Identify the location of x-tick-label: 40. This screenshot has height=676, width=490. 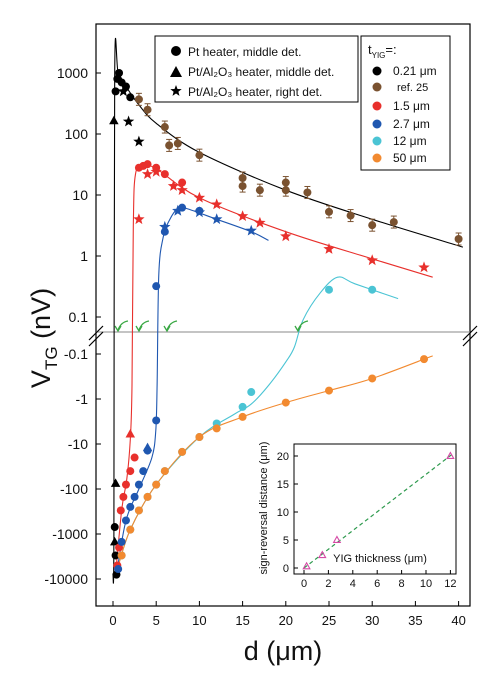
(458, 620).